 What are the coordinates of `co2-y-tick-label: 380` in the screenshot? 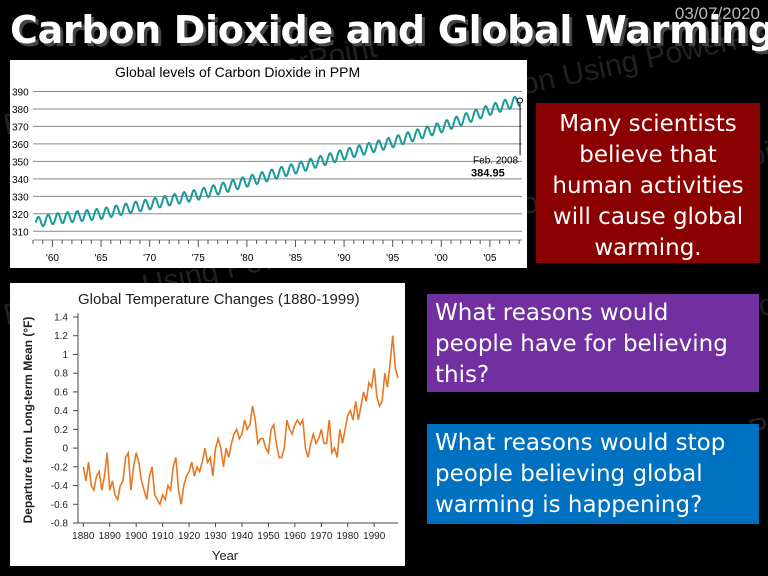 It's located at (20, 110).